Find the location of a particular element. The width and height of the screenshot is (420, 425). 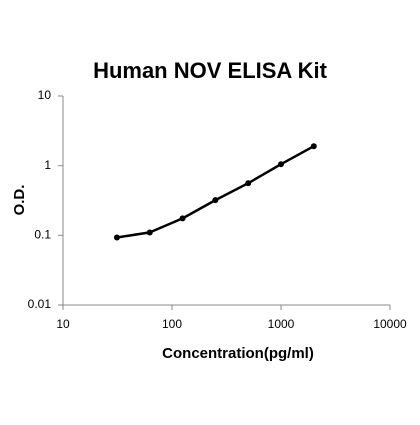

y-tick-label: 0.1 is located at coordinates (42, 235).